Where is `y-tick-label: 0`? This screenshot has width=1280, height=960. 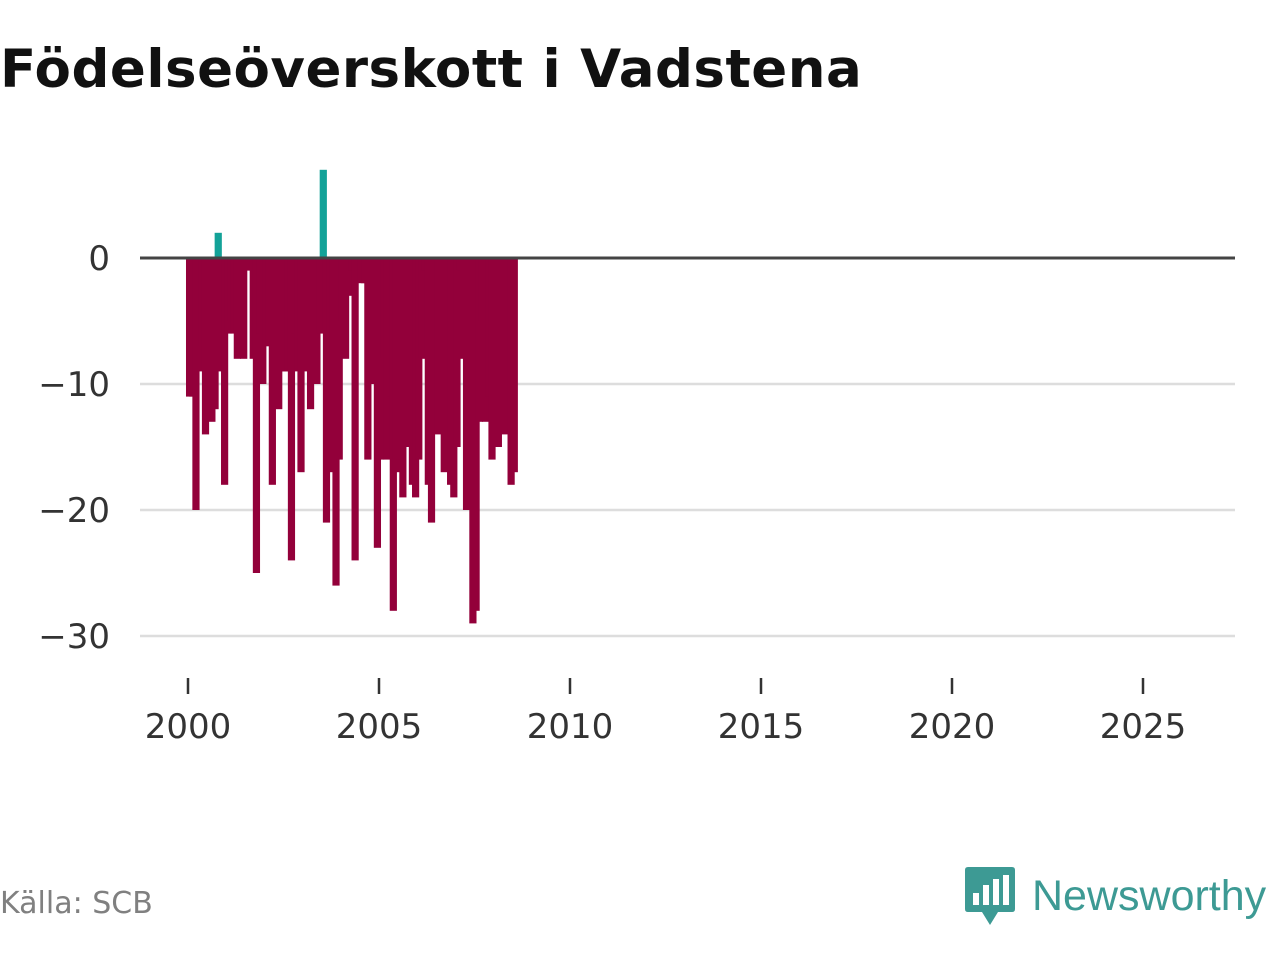 y-tick-label: 0 is located at coordinates (99, 259).